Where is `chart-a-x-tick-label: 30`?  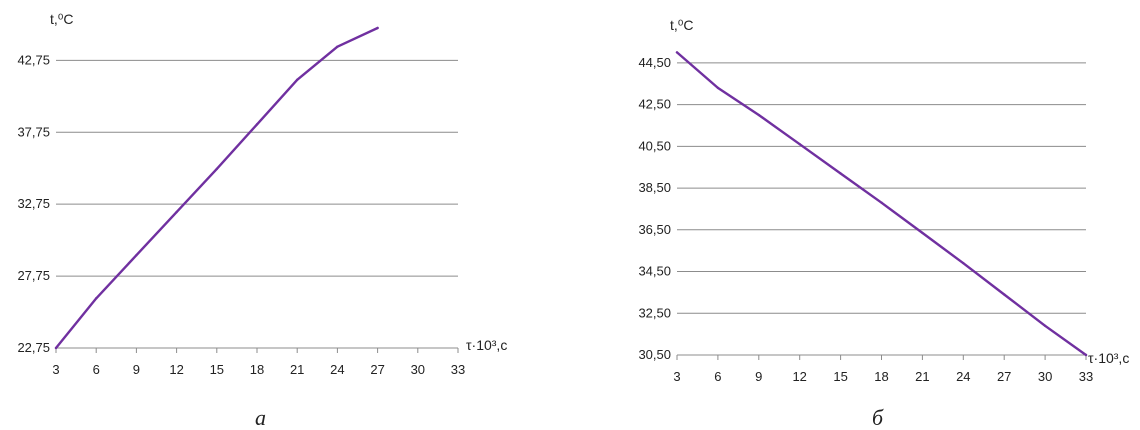
chart-a-x-tick-label: 30 is located at coordinates (418, 369).